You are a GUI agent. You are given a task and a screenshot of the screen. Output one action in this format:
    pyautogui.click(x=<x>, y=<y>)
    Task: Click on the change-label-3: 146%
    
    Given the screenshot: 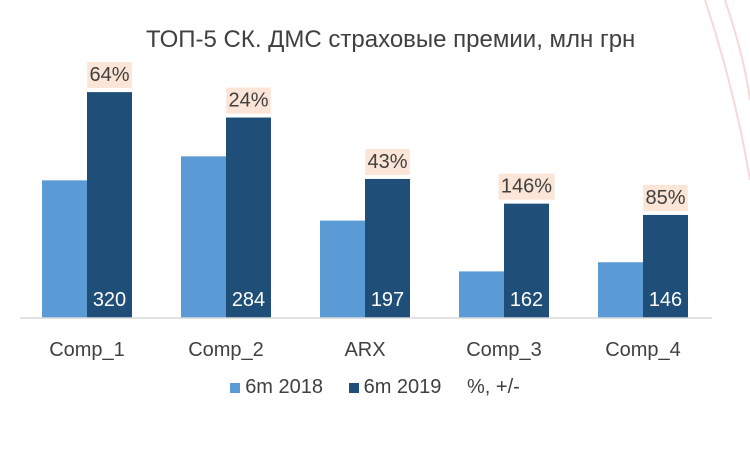 What is the action you would take?
    pyautogui.click(x=526, y=187)
    